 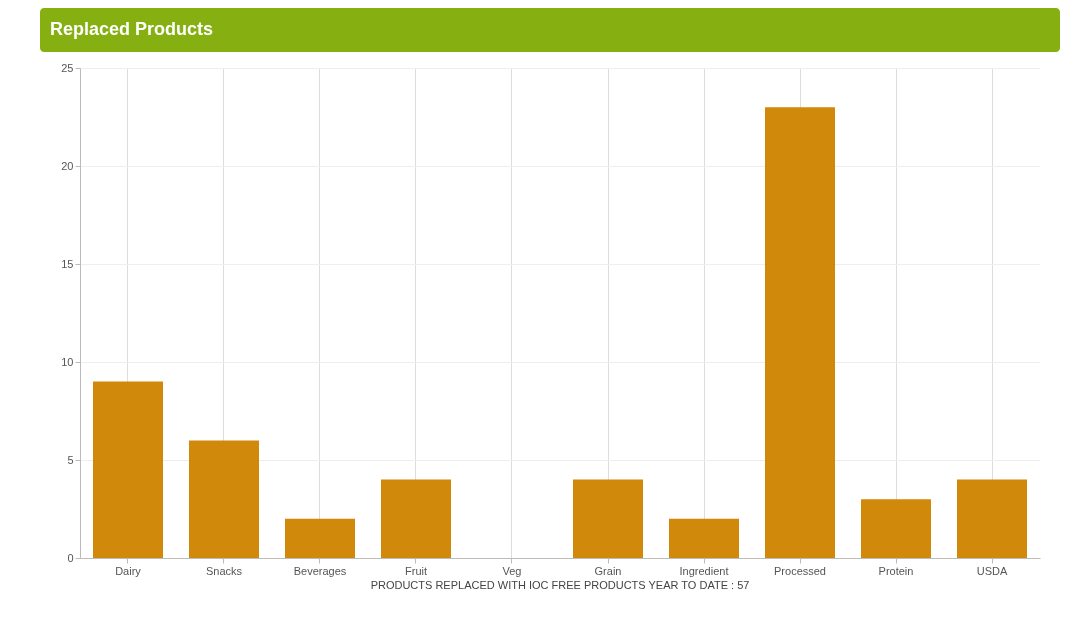 I want to click on x-tick-label: Processed, so click(x=800, y=570).